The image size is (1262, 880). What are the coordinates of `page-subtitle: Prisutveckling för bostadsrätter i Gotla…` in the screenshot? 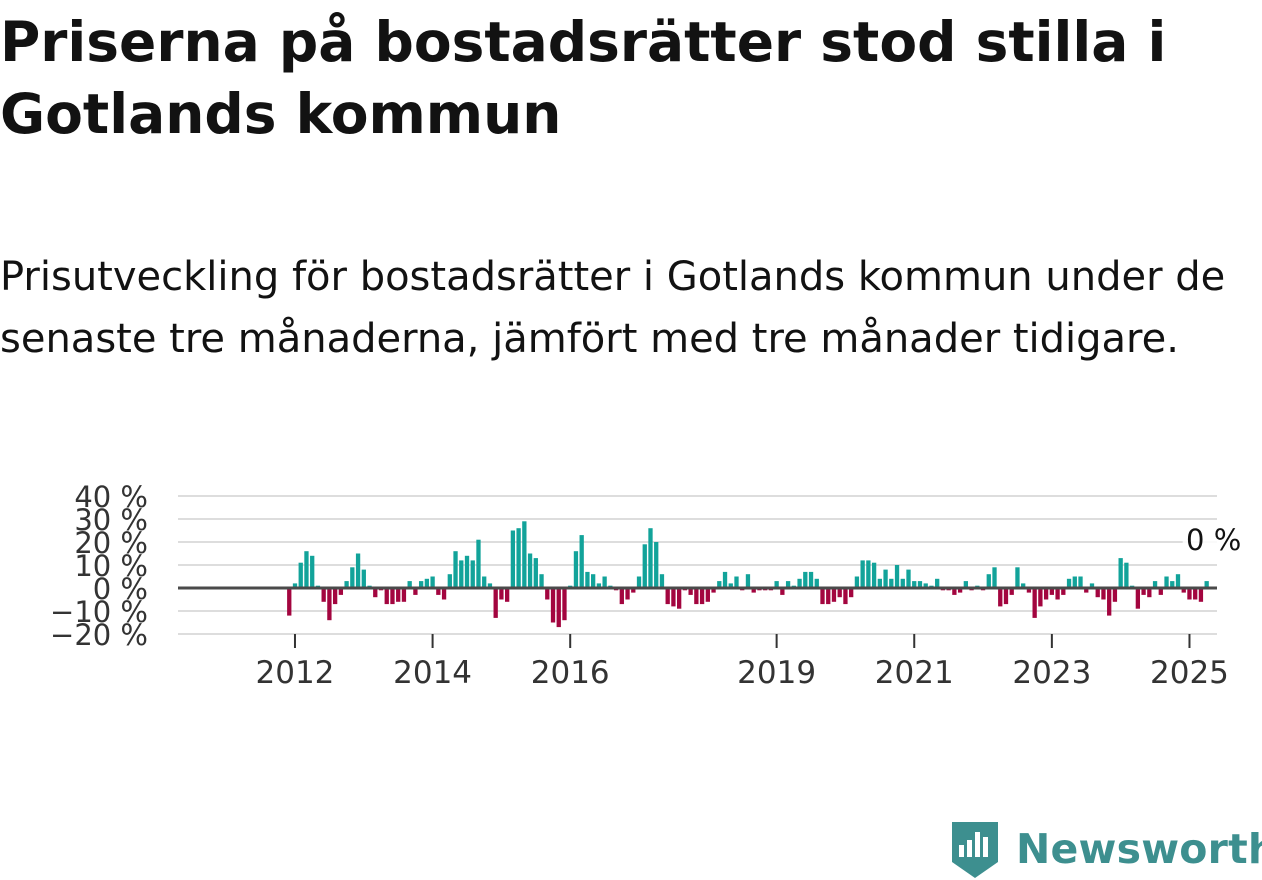 It's located at (613, 308).